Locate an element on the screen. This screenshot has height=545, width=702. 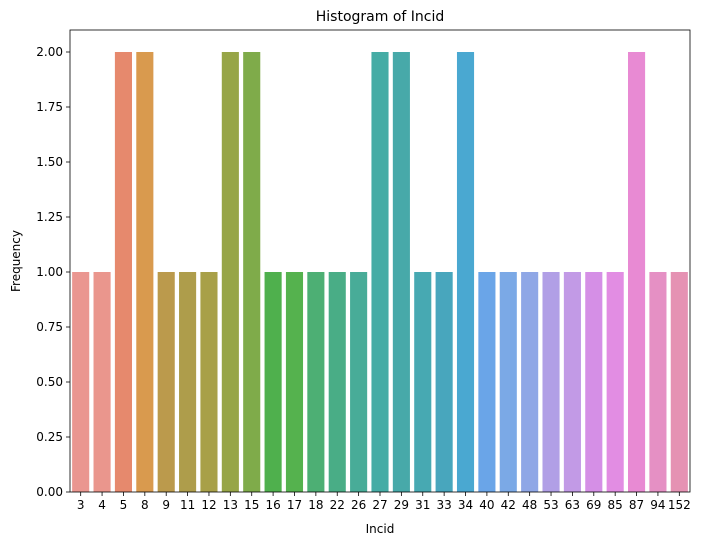
x-tick-label: 16 is located at coordinates (272, 505).